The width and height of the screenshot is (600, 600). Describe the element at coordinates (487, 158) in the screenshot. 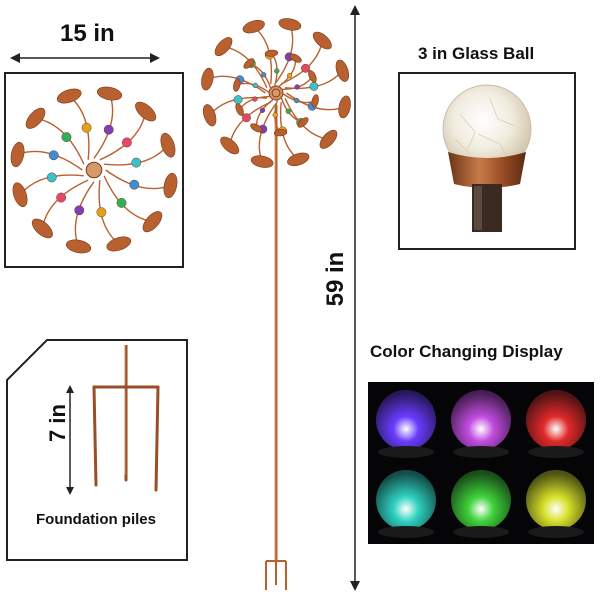

I see `glass-ball-image` at that location.